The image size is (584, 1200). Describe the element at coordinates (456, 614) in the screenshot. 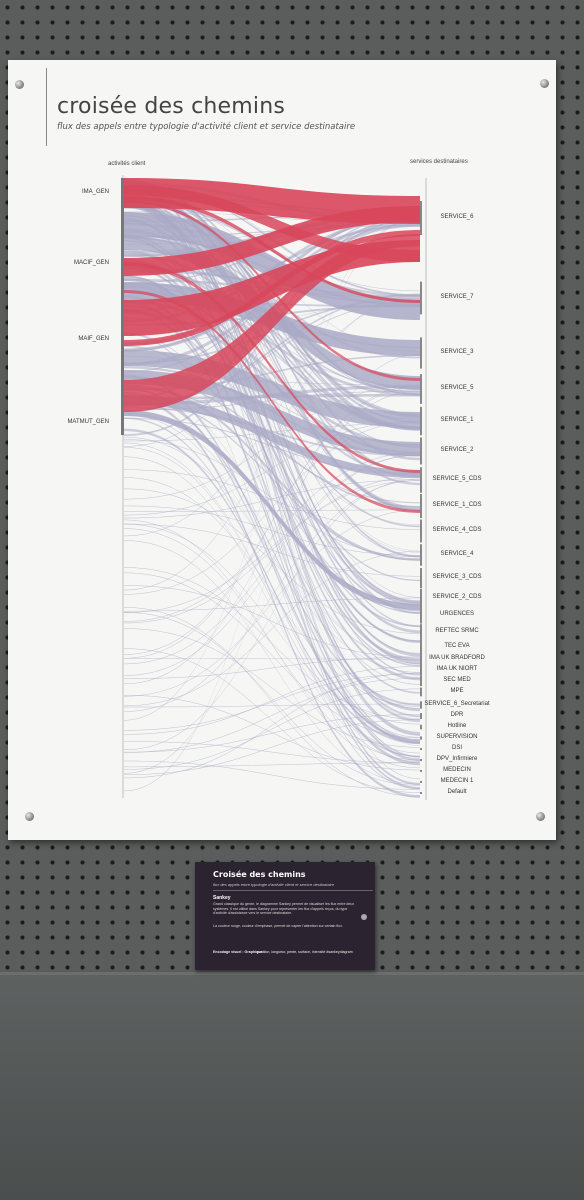

I see `target-label: URGENCES` at that location.